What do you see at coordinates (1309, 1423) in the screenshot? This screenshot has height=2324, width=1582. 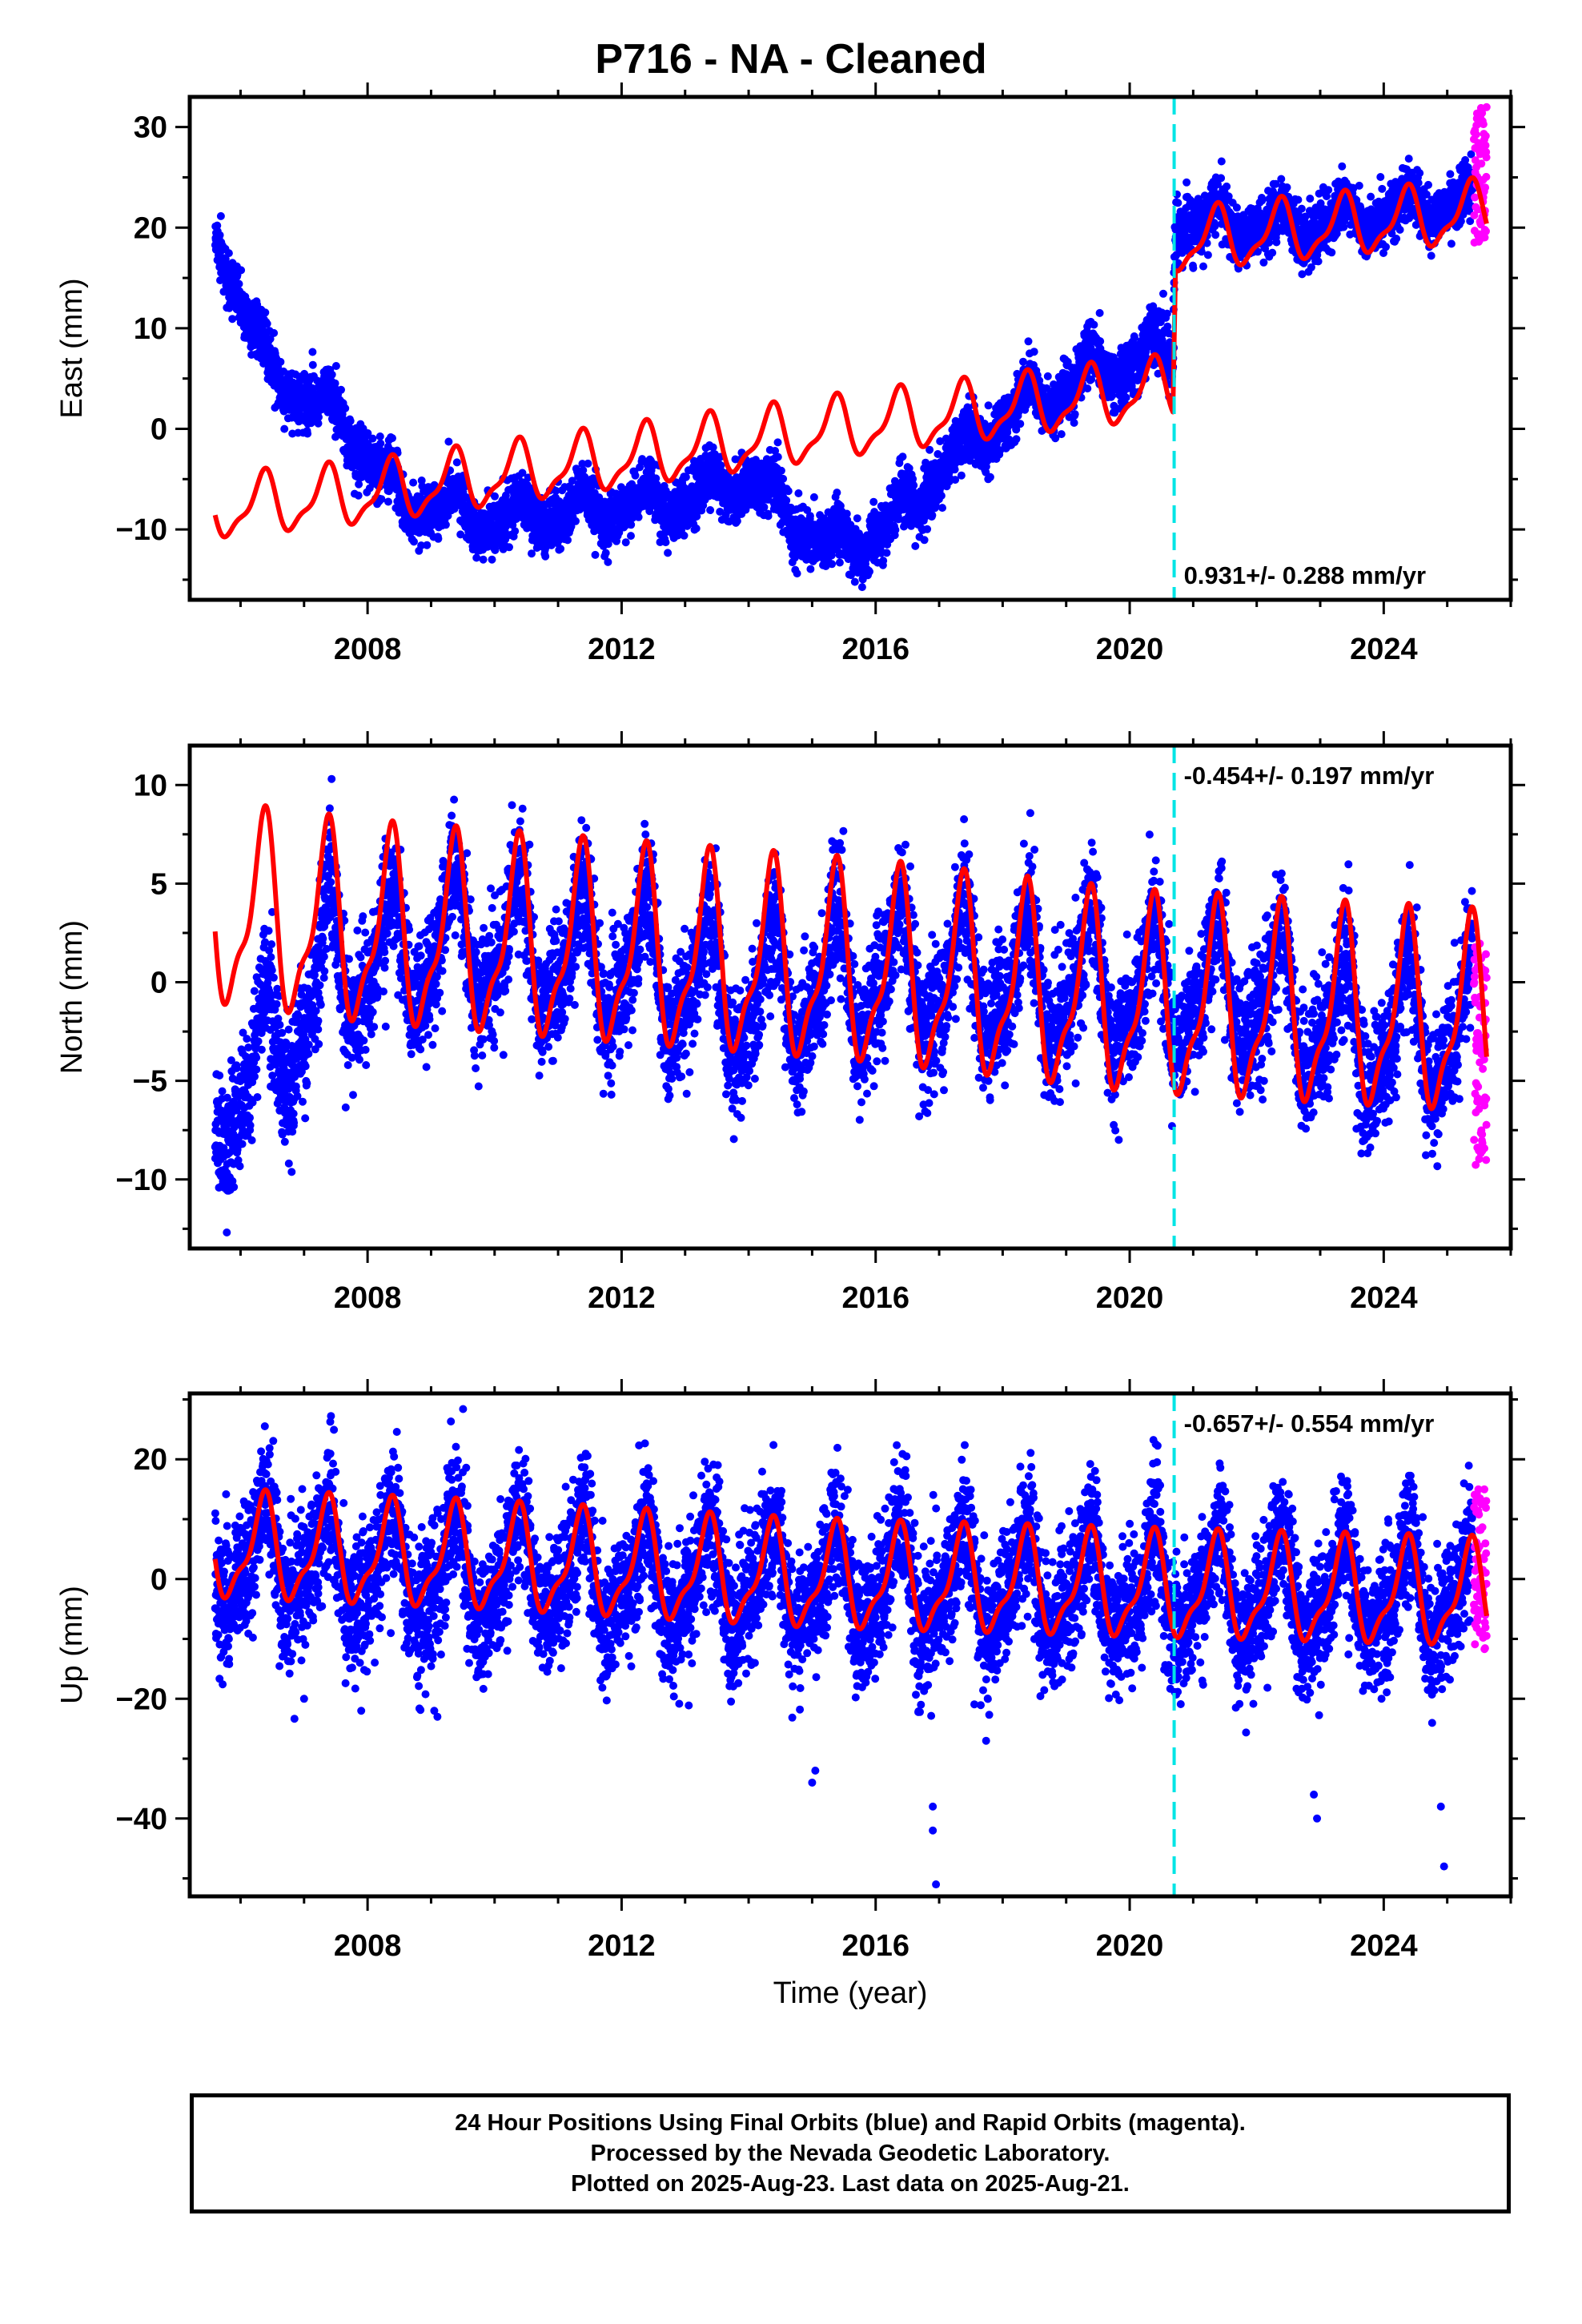 I see `rate-label: -0.657+/- 0.554 mm/yr` at bounding box center [1309, 1423].